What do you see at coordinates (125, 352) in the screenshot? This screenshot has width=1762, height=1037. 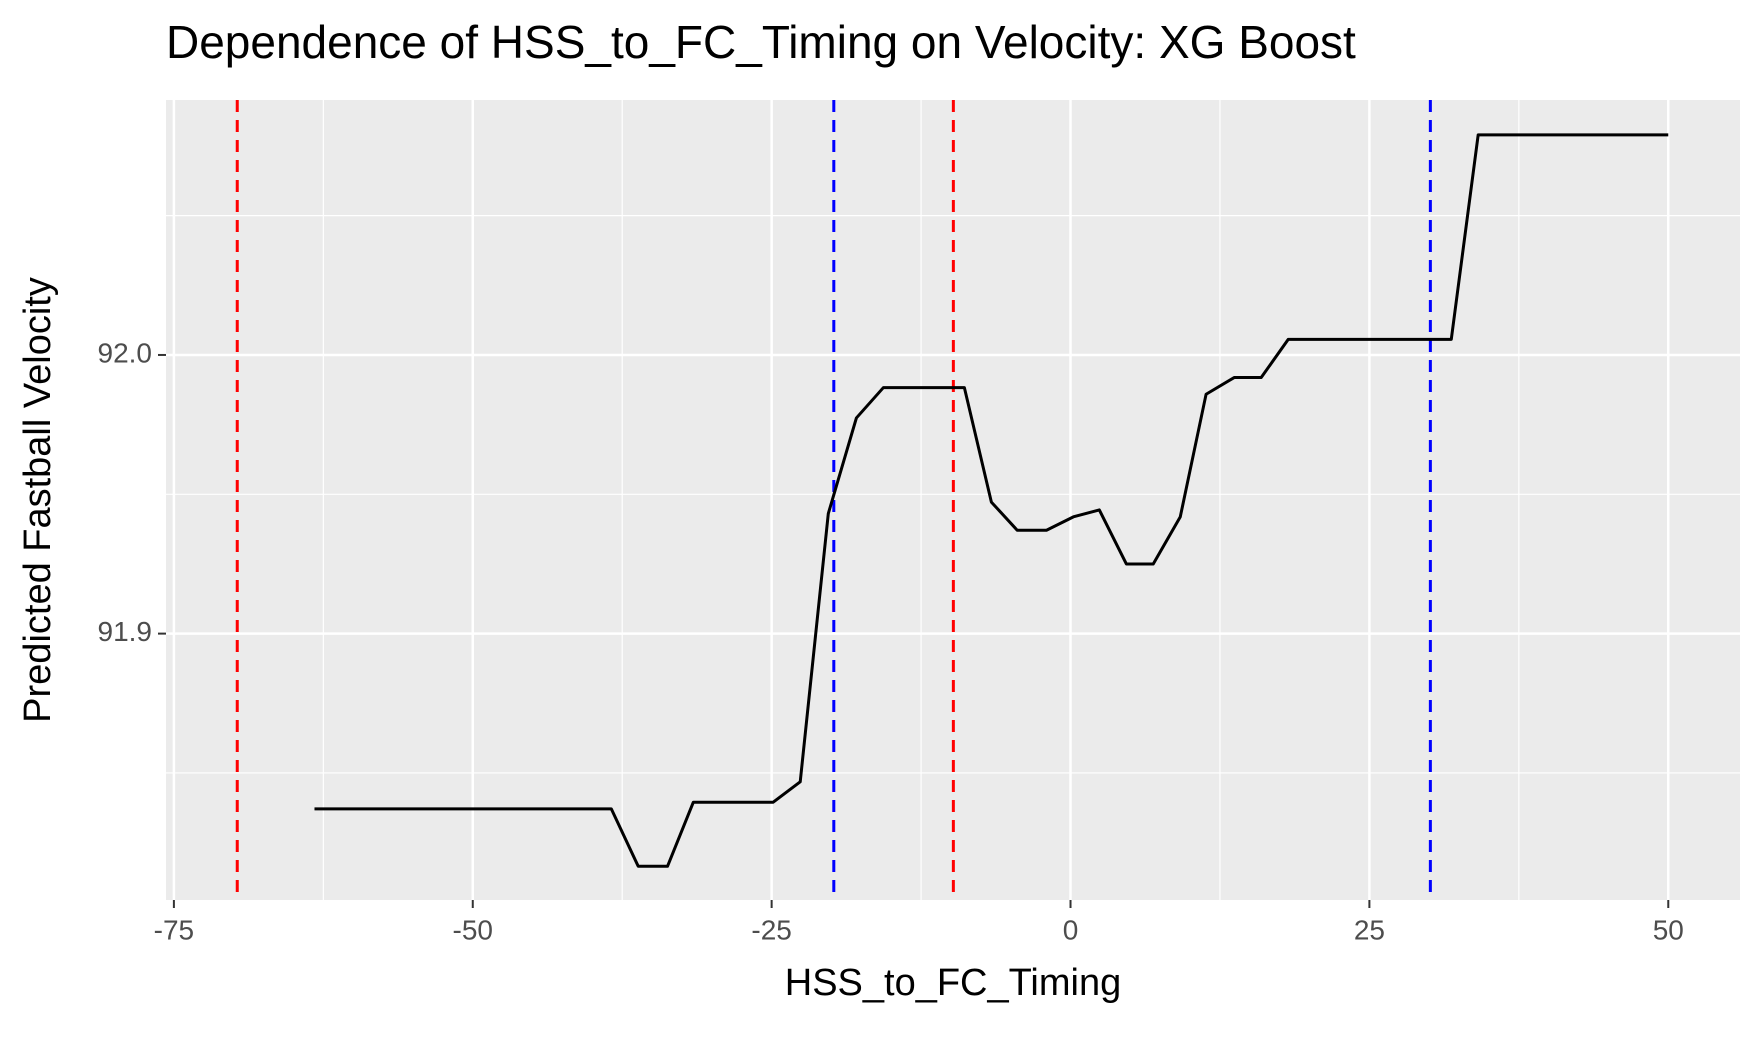 I see `y-tick-label: 92.0` at bounding box center [125, 352].